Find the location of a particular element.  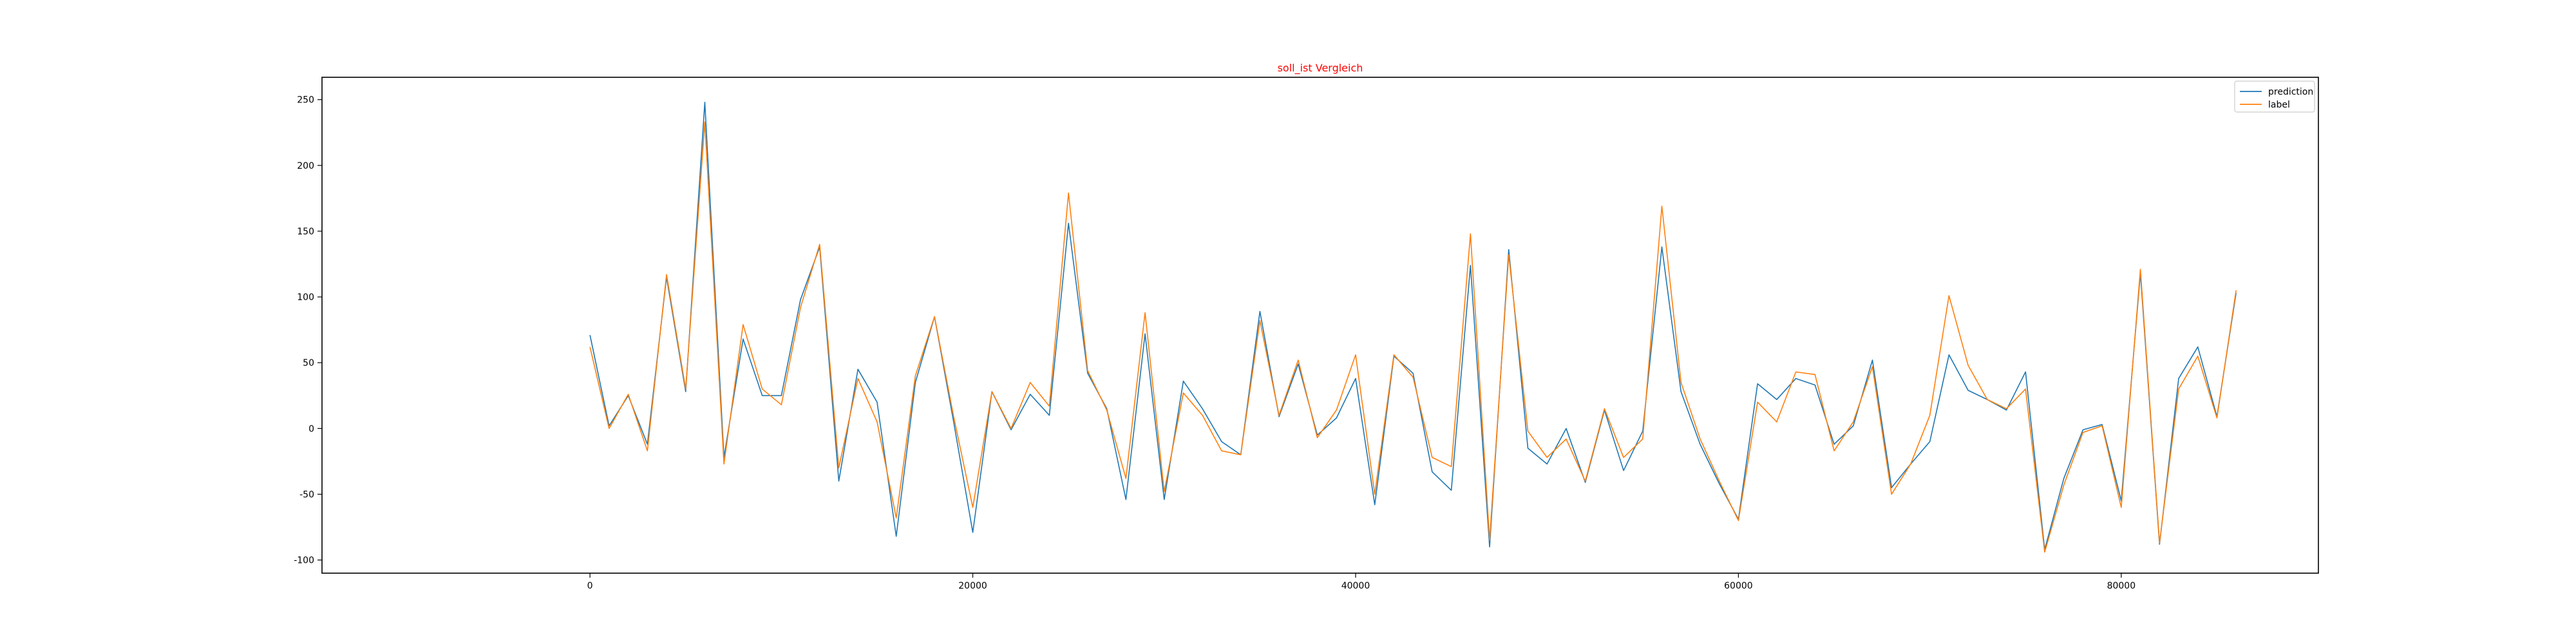

legend: prediction label is located at coordinates (2274, 96).